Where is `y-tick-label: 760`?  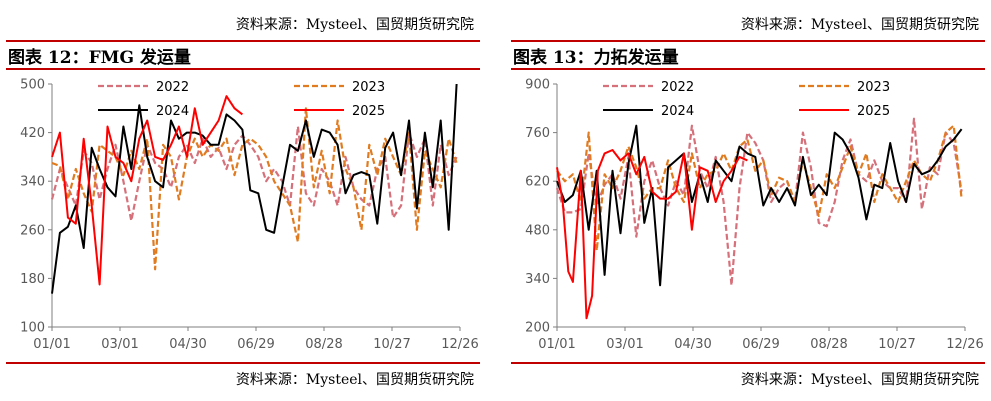
y-tick-label: 760 is located at coordinates (537, 133).